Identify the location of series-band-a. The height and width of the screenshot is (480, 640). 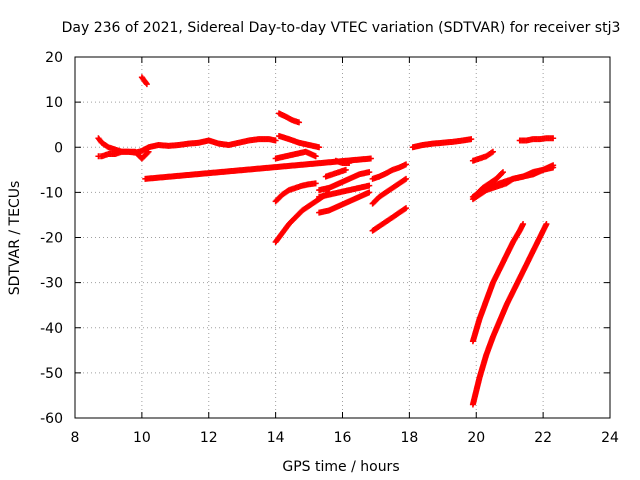
(187, 145).